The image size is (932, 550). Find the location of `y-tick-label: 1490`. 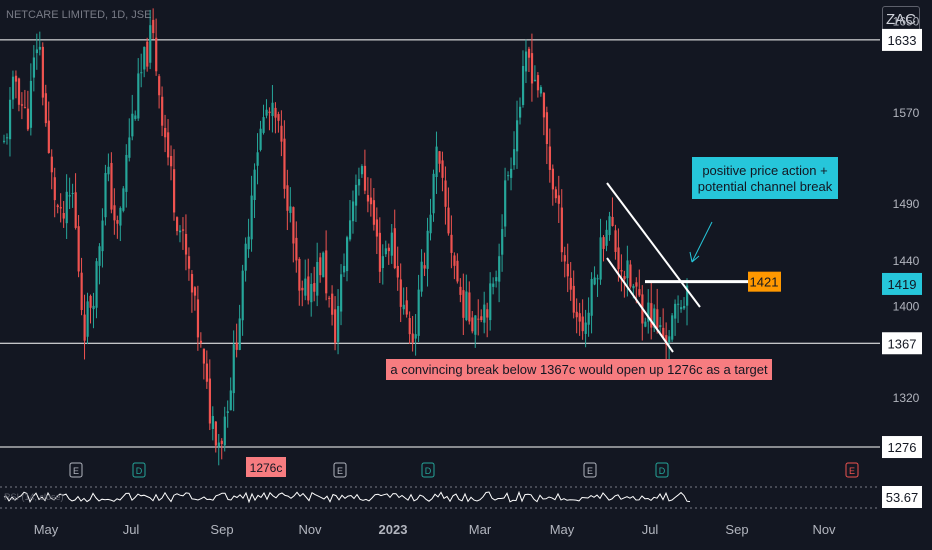

y-tick-label: 1490 is located at coordinates (906, 204).